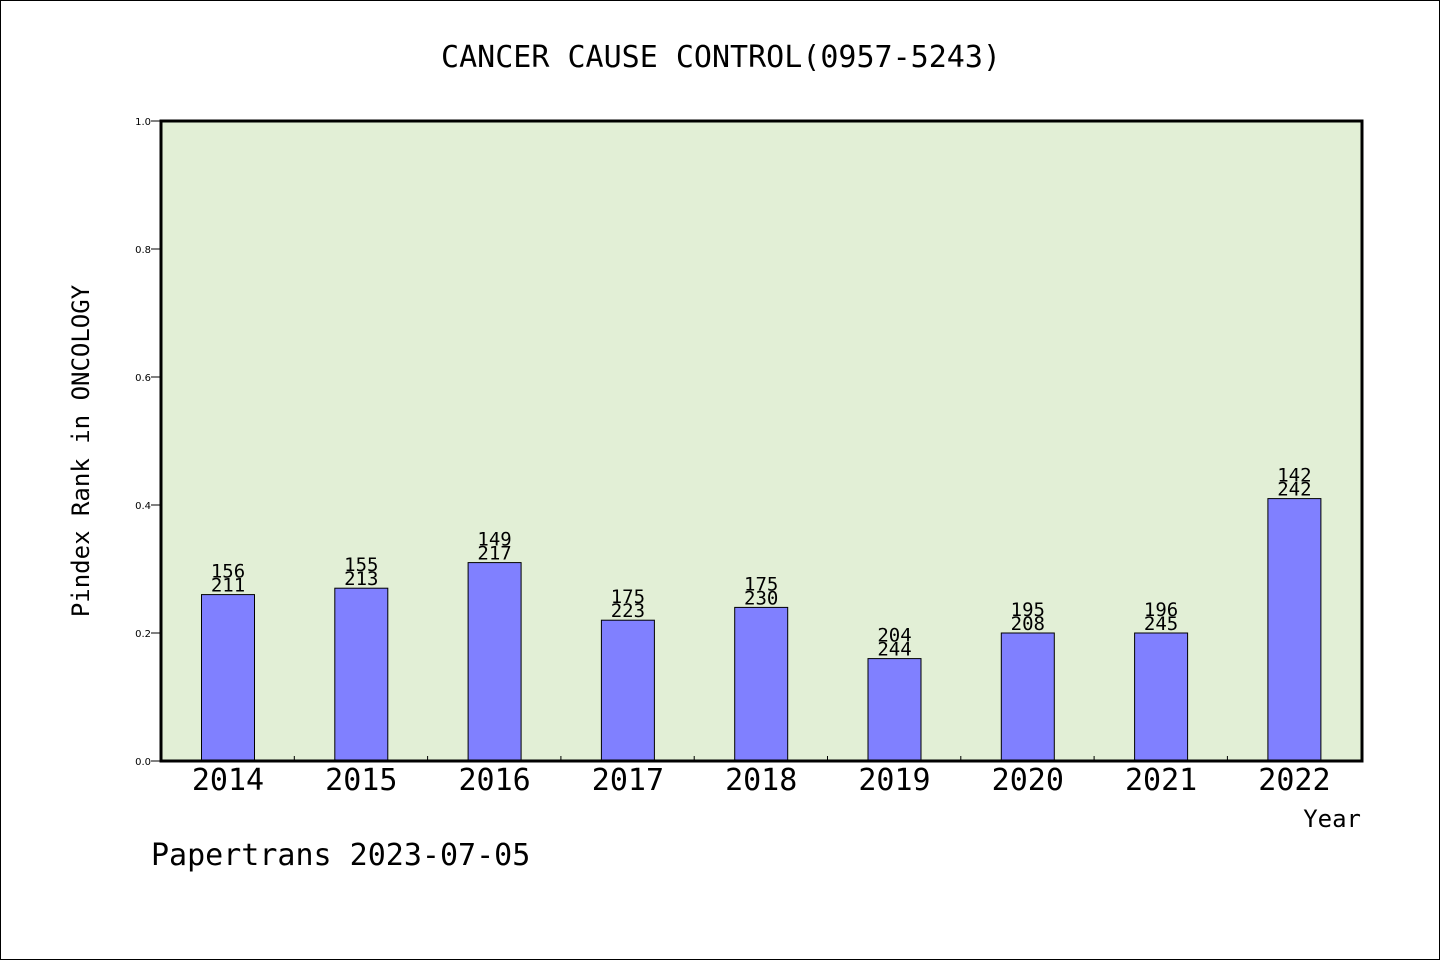 The width and height of the screenshot is (1440, 961). Describe the element at coordinates (1332, 819) in the screenshot. I see `x-axis-label: Year` at that location.